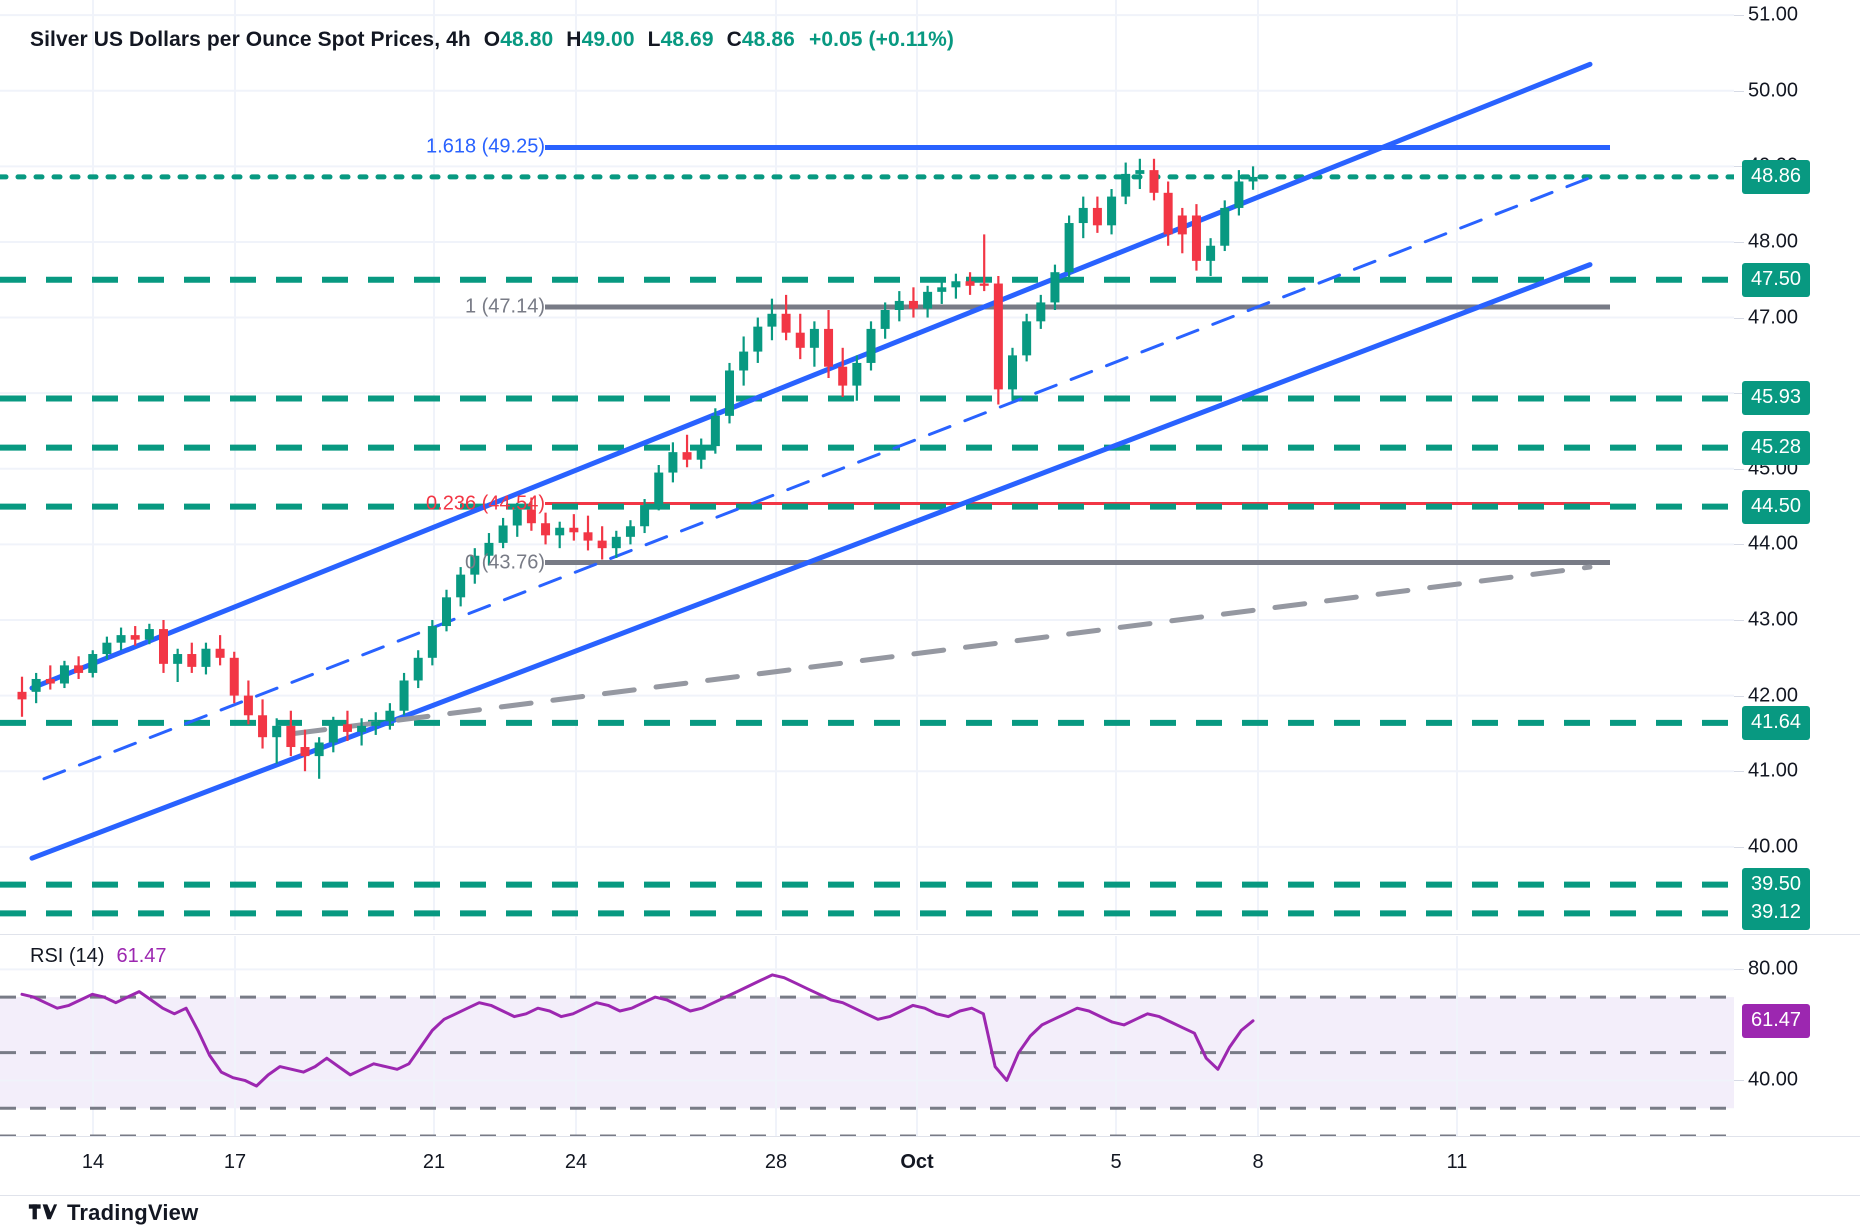 This screenshot has width=1860, height=1226. Describe the element at coordinates (504, 562) in the screenshot. I see `annotation-fib-0: 0 (43.76)` at that location.